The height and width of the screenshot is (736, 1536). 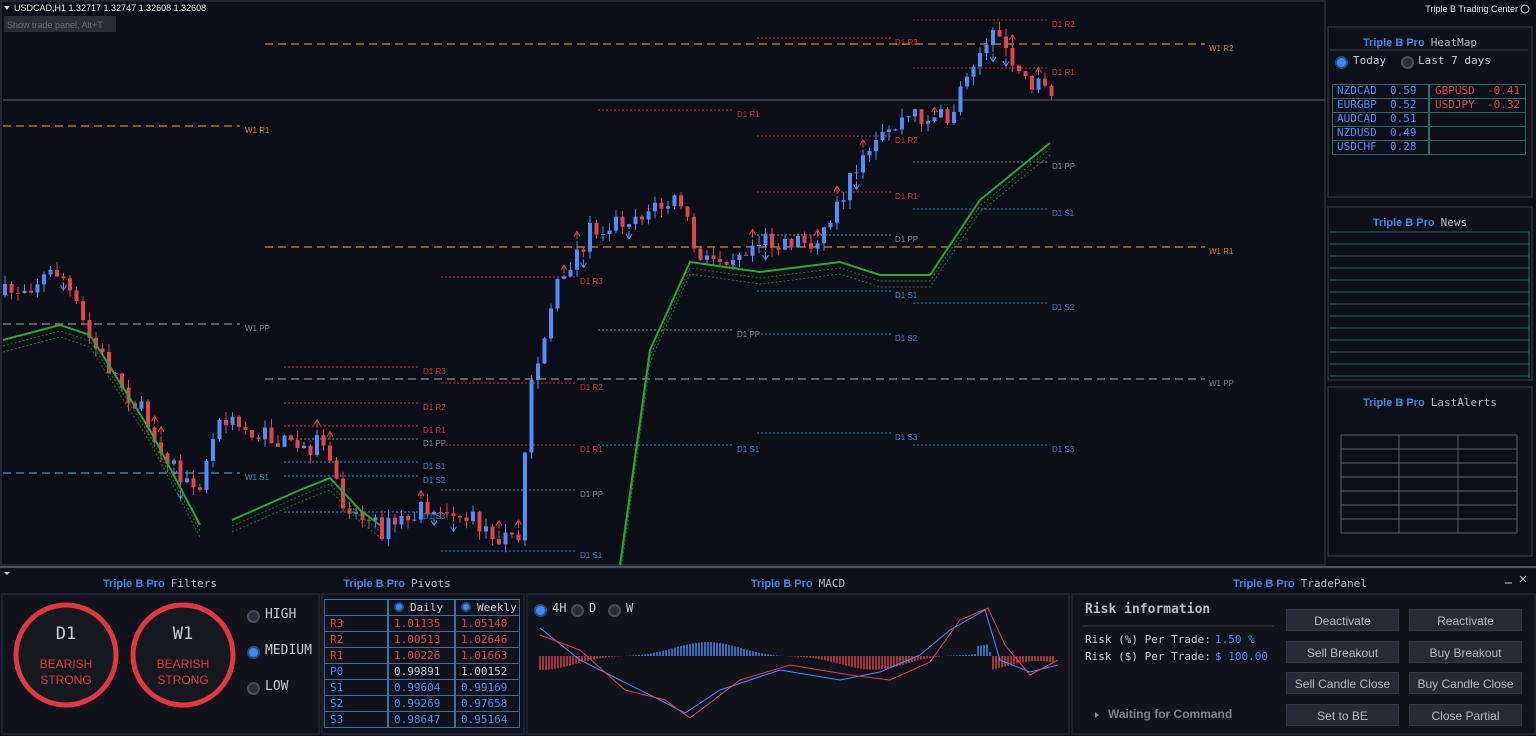 What do you see at coordinates (1420, 40) in the screenshot?
I see `panel-title: Triple B Pro HeatMap` at bounding box center [1420, 40].